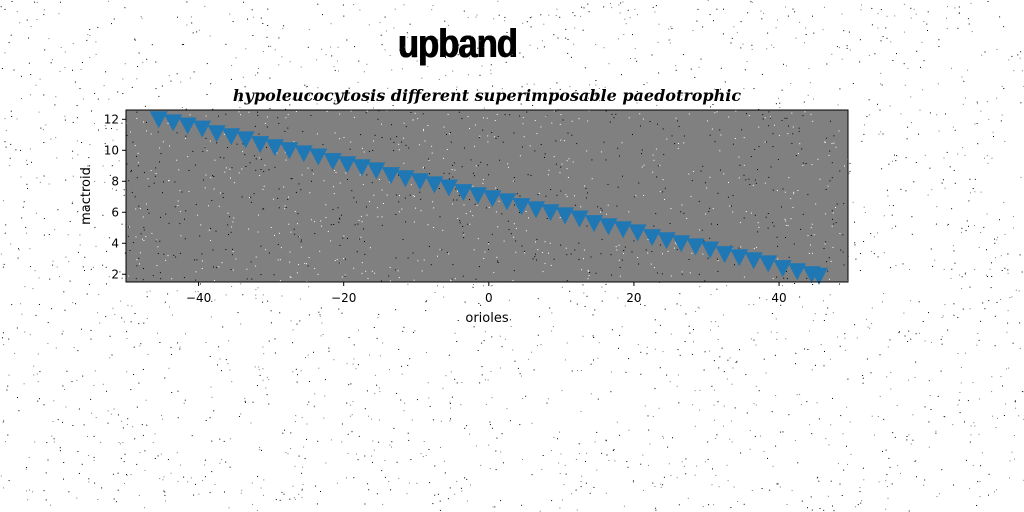  Describe the element at coordinates (115, 212) in the screenshot. I see `y-tick-label: 6` at that location.